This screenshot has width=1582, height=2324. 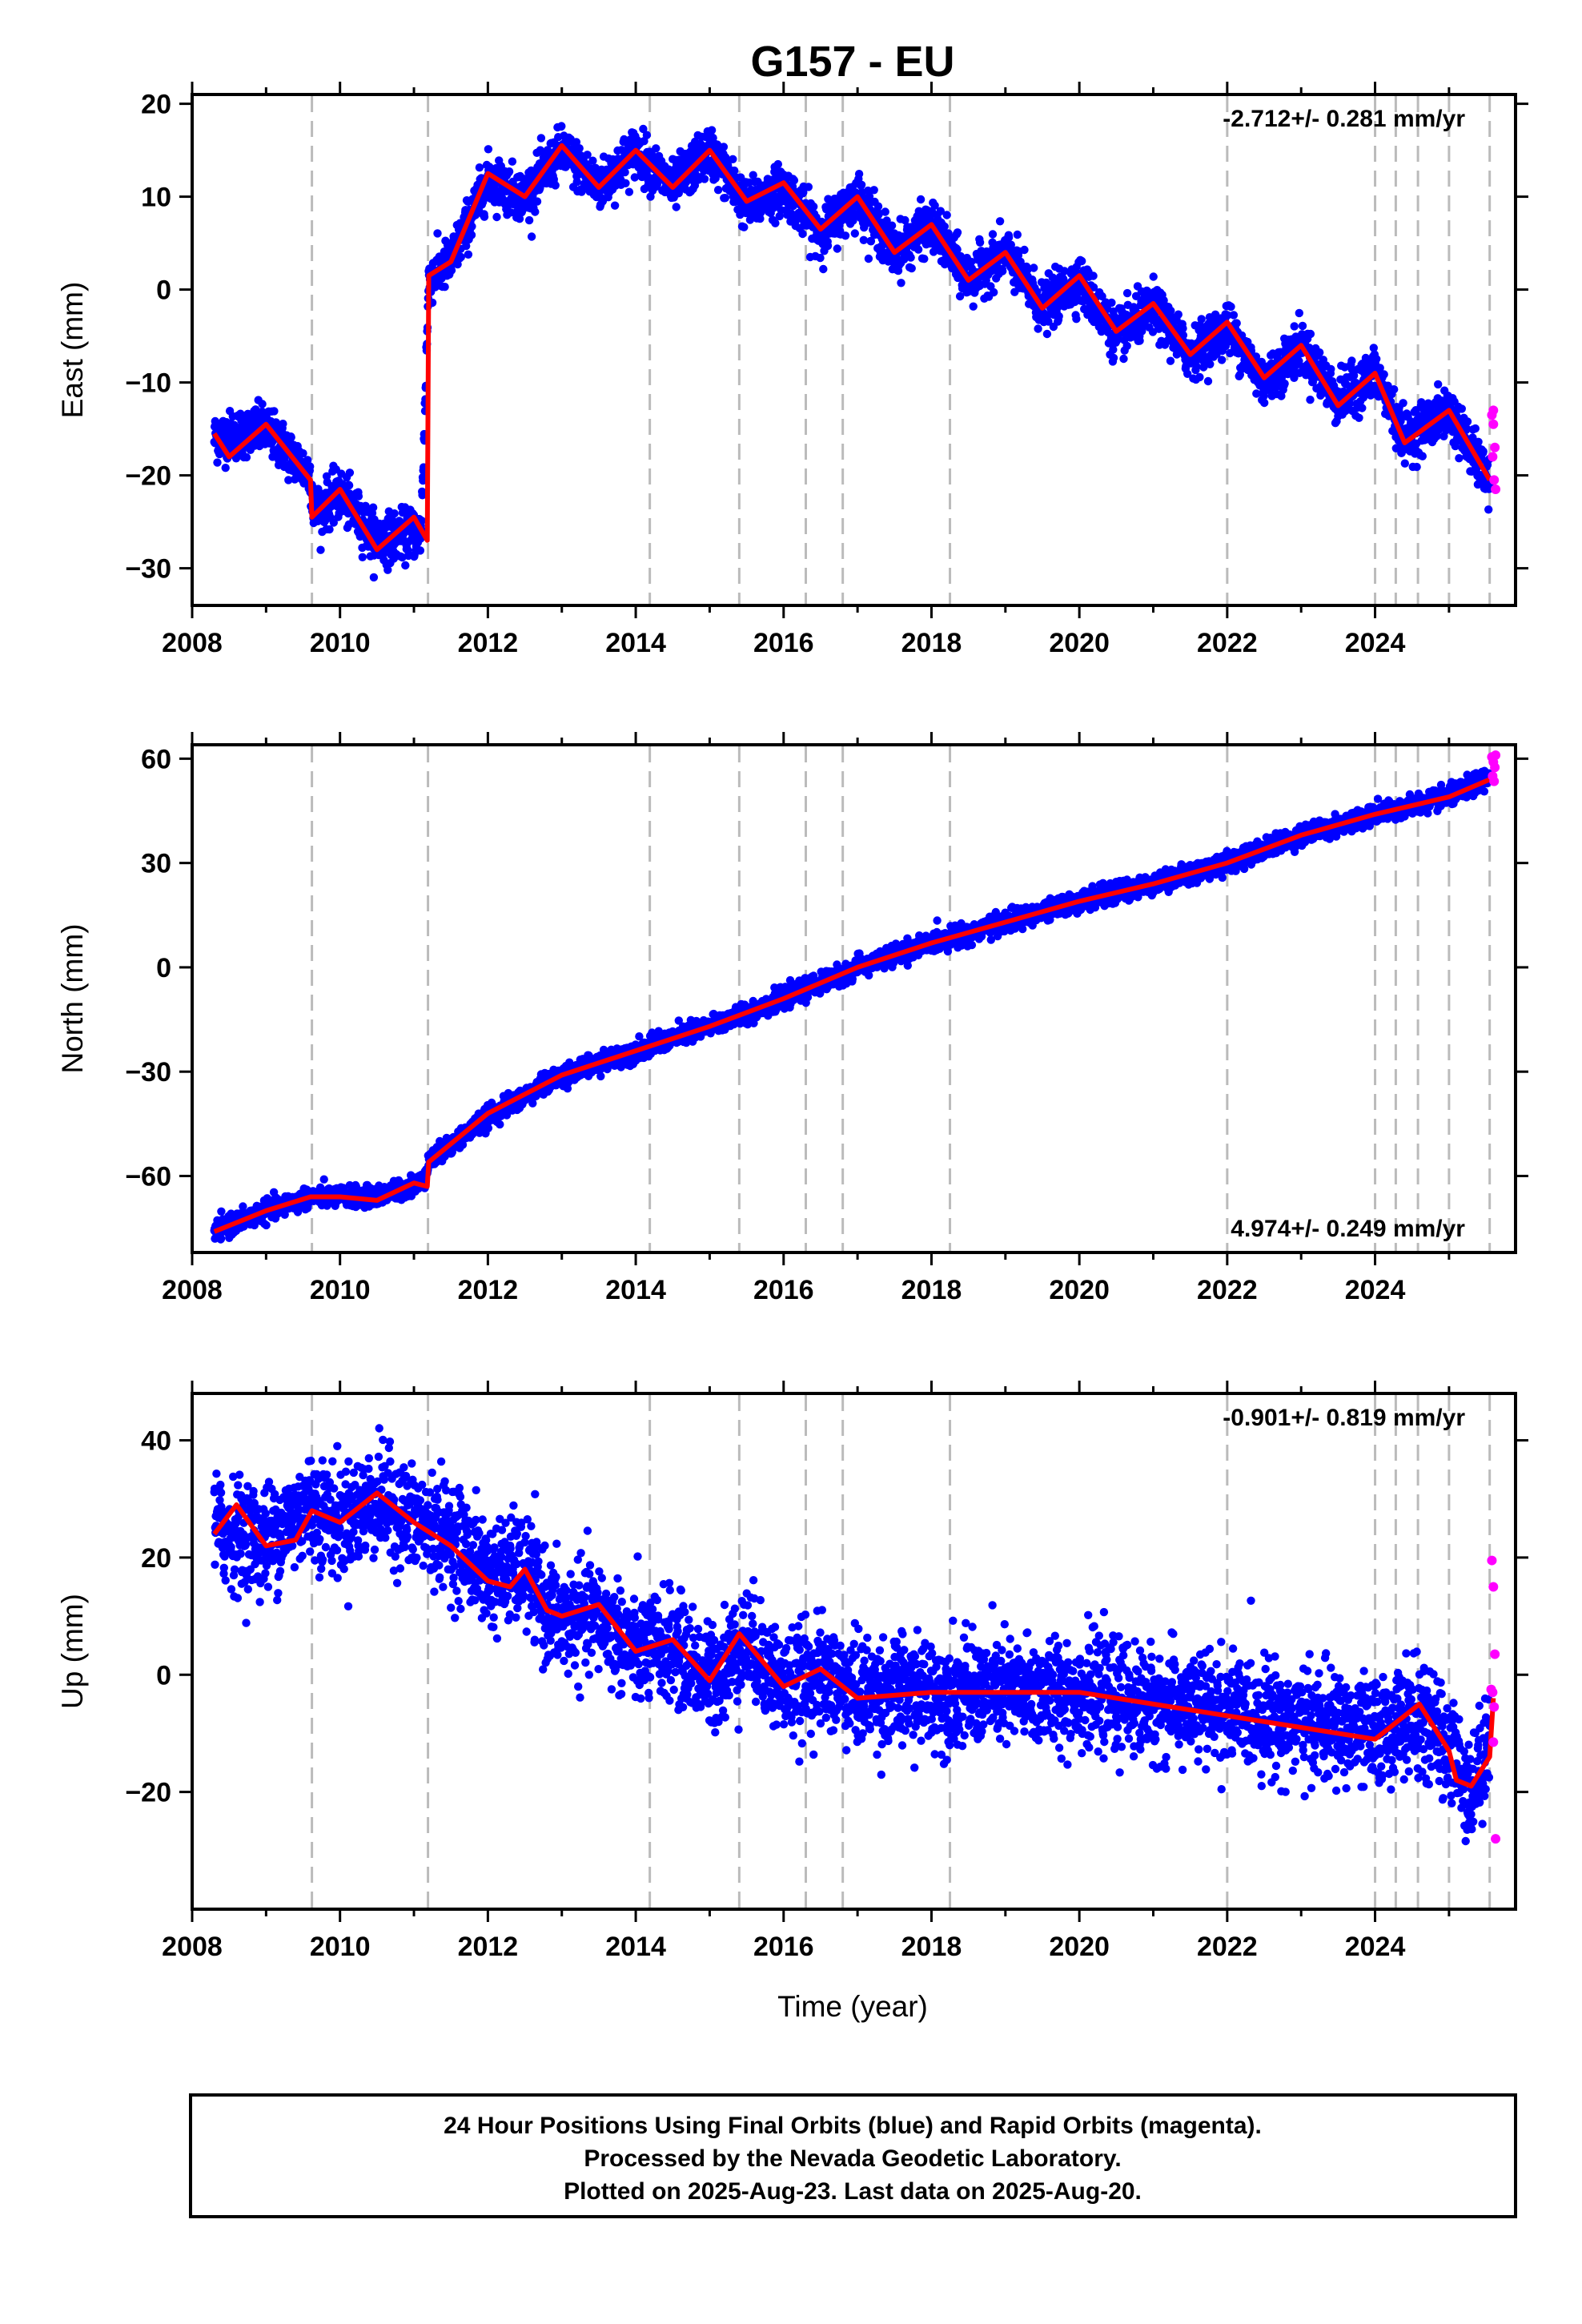 I want to click on y-tick-label: 10, so click(x=156, y=198).